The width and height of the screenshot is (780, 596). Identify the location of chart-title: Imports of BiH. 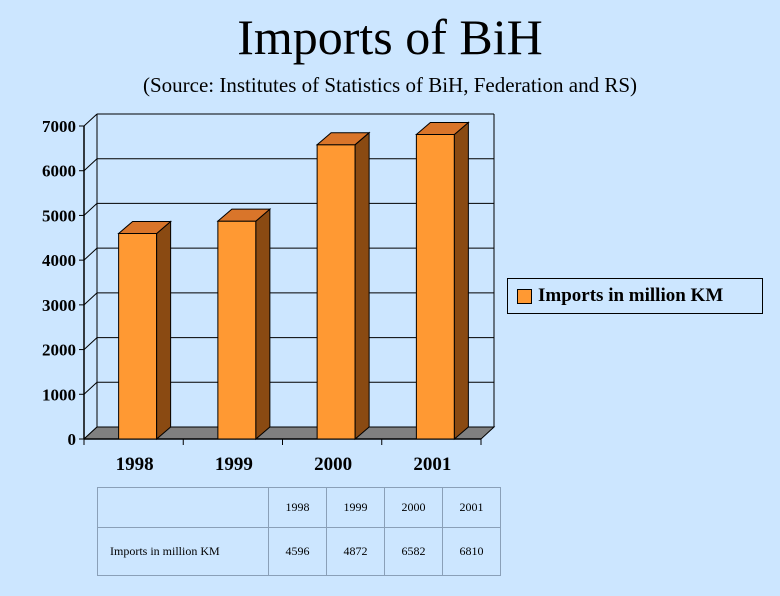
(390, 37).